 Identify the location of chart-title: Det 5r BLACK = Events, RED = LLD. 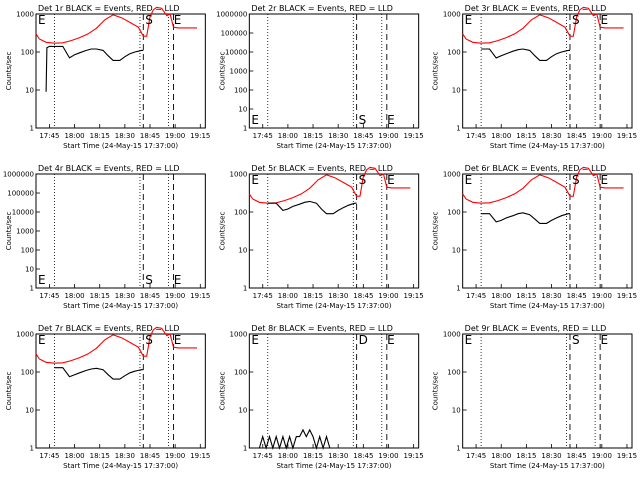
(322, 168).